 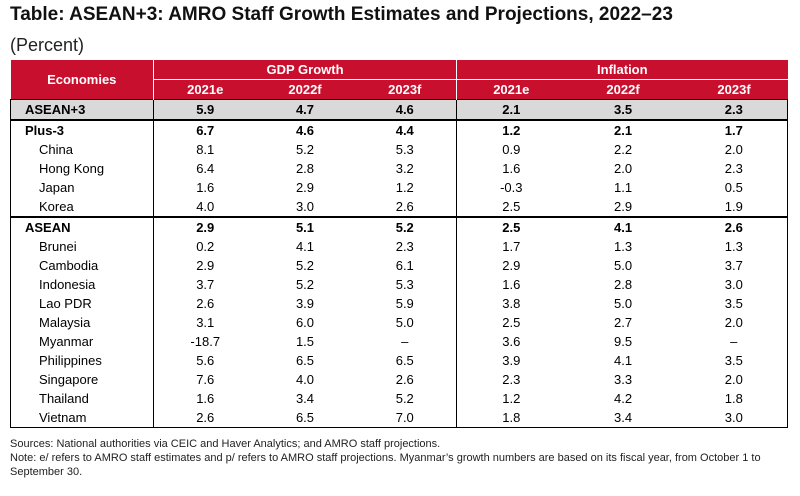 What do you see at coordinates (82, 80) in the screenshot?
I see `economies-header: Economies` at bounding box center [82, 80].